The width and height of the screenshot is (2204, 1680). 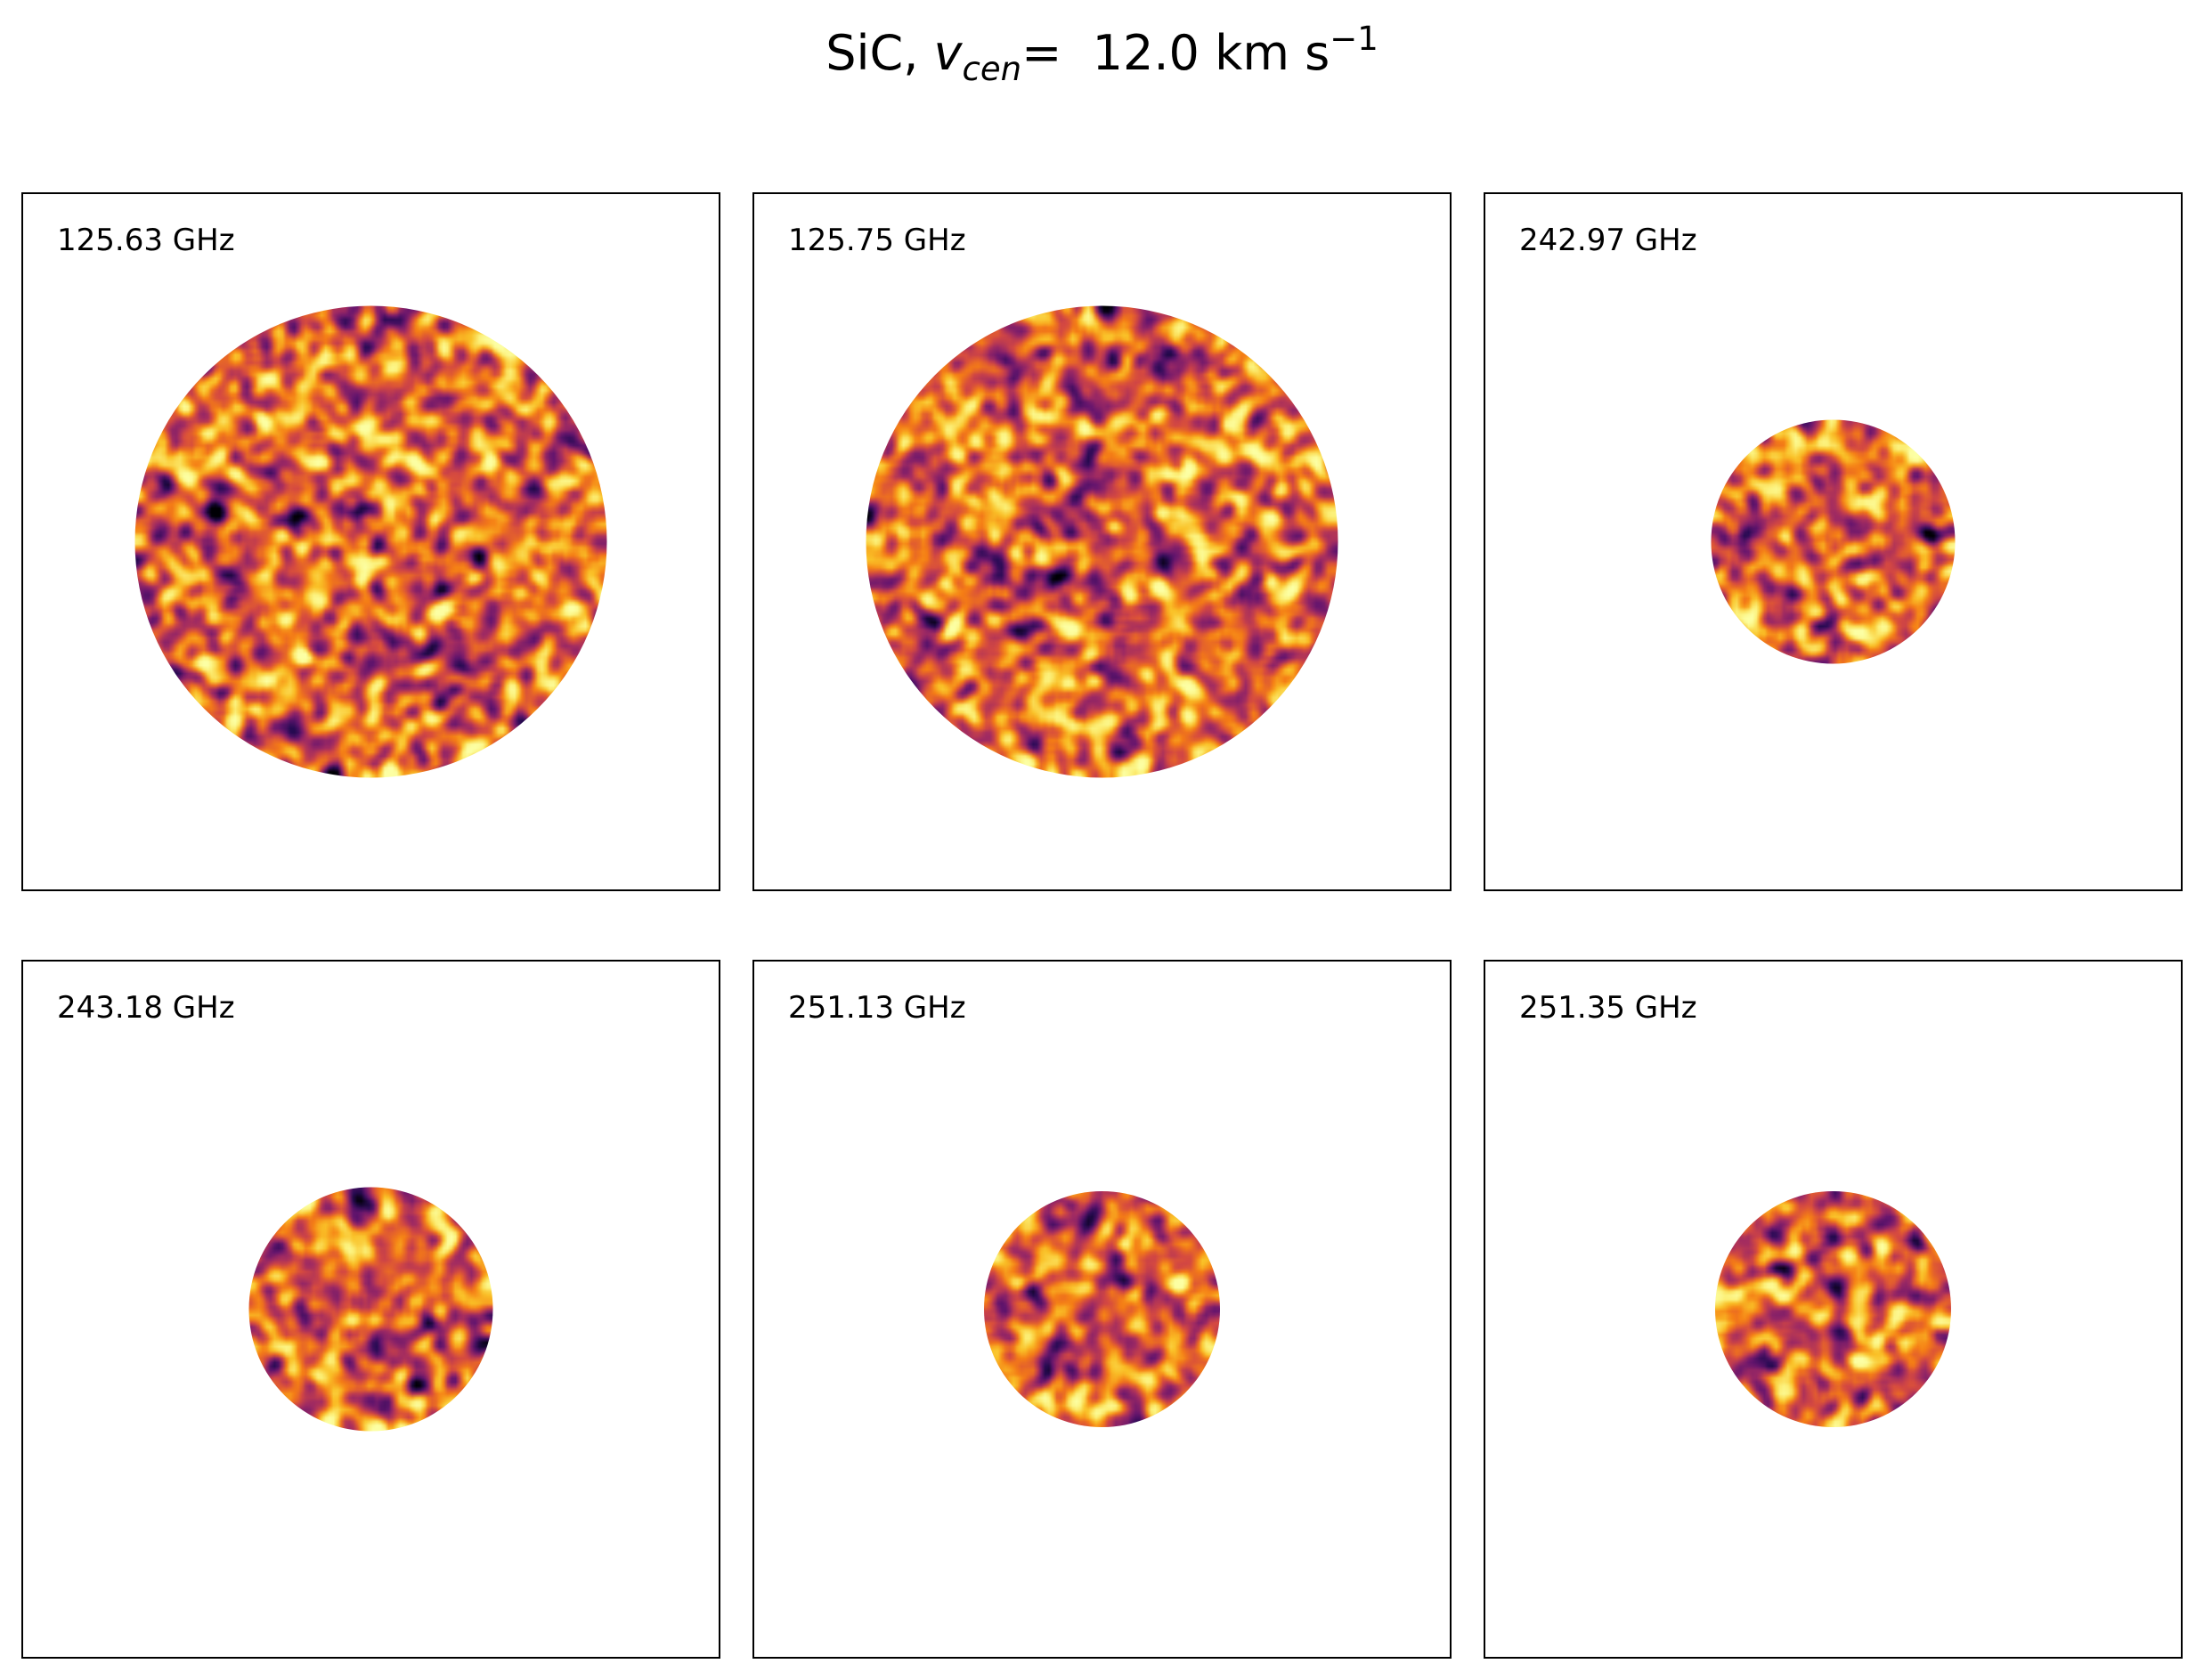 I want to click on panel-3: 242.97 GHz, so click(x=1833, y=541).